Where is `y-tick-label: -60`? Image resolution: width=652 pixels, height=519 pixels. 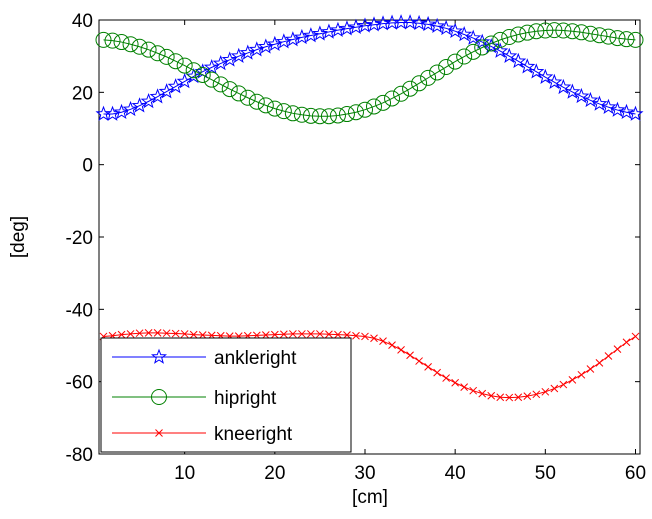
y-tick-label: -60 is located at coordinates (79, 383).